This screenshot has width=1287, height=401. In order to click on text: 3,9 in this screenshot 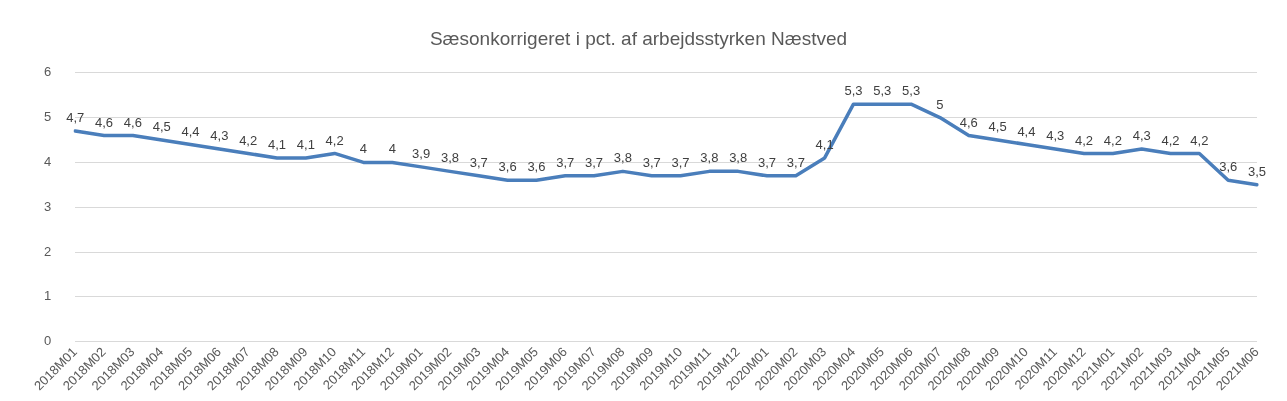, I will do `click(421, 153)`.